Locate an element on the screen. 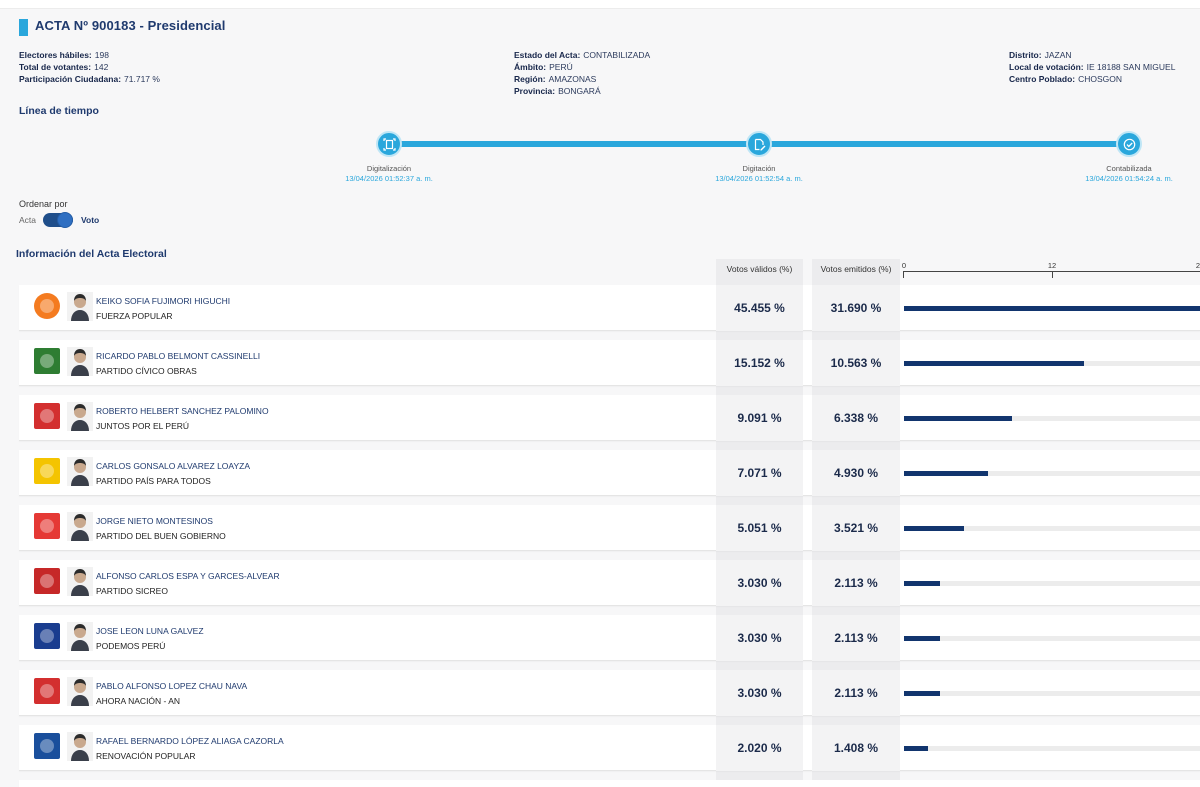  local-label: Local de votación: is located at coordinates (1046, 67).